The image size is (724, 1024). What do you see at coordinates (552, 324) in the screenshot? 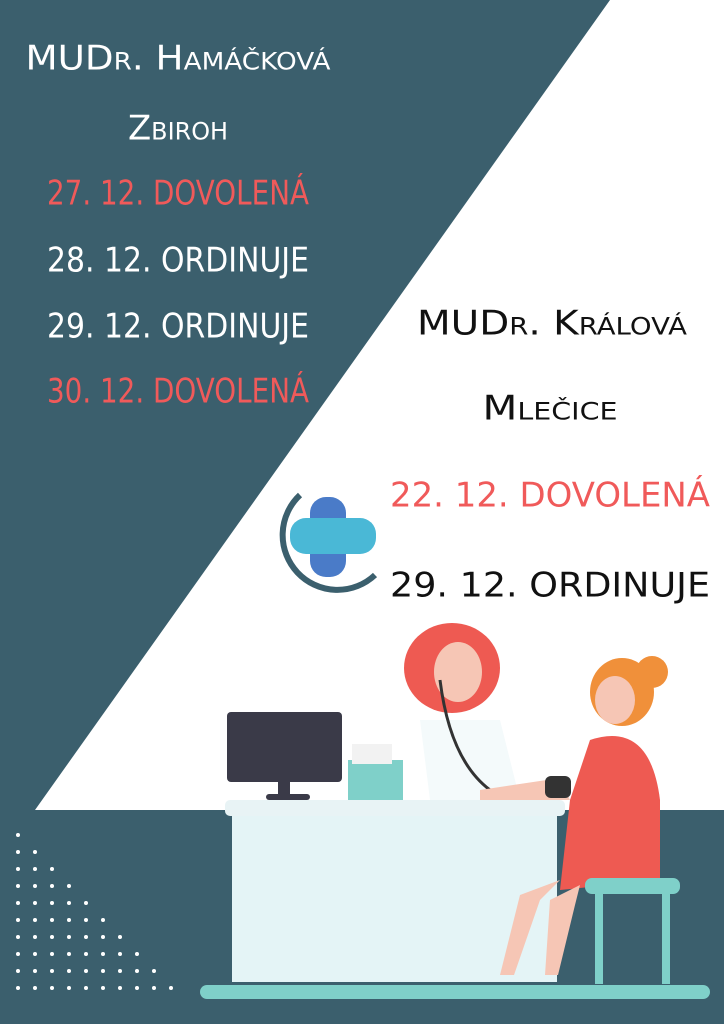
I see `doctor-name: MUDr. Králová` at bounding box center [552, 324].